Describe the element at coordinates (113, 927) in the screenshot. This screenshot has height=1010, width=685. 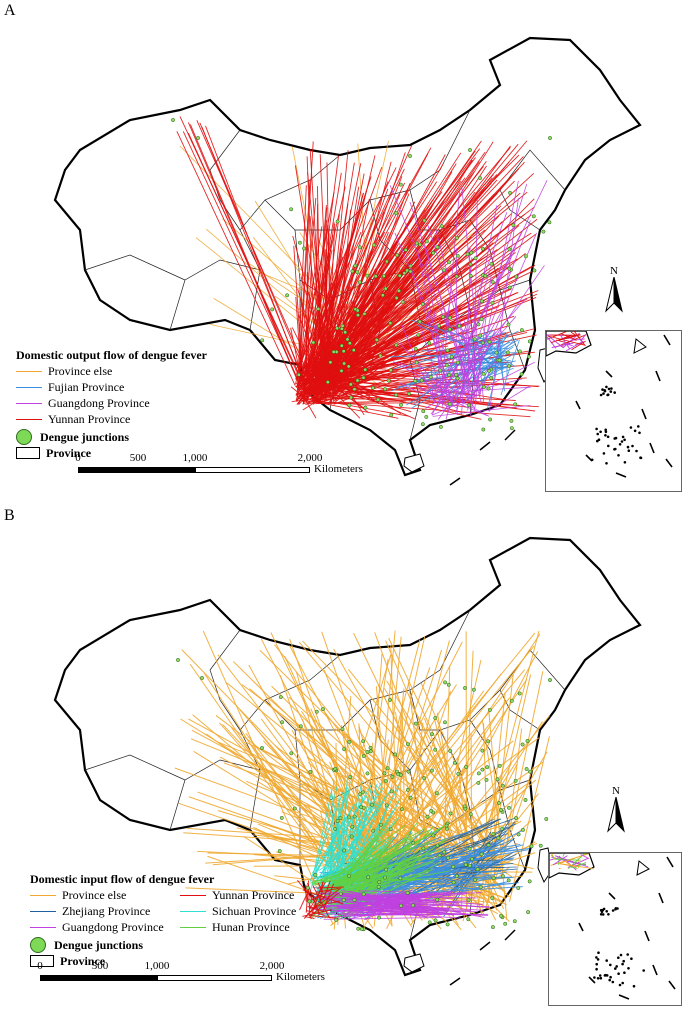
I see `legend-label: Guangdong Province` at that location.